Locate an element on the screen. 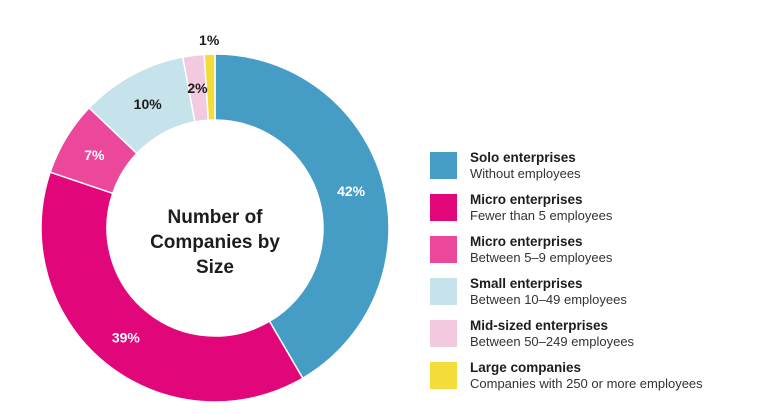 The width and height of the screenshot is (771, 414). legend-subtitle: Companies with 250 or more employees is located at coordinates (586, 383).